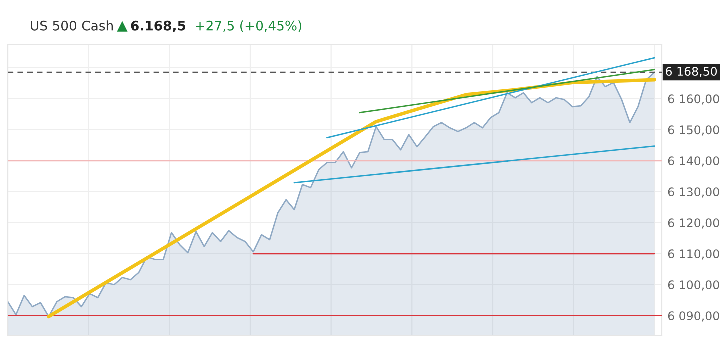 This screenshot has height=340, width=720. What do you see at coordinates (692, 72) in the screenshot?
I see `ref-line-label: 6 168,50` at bounding box center [692, 72].